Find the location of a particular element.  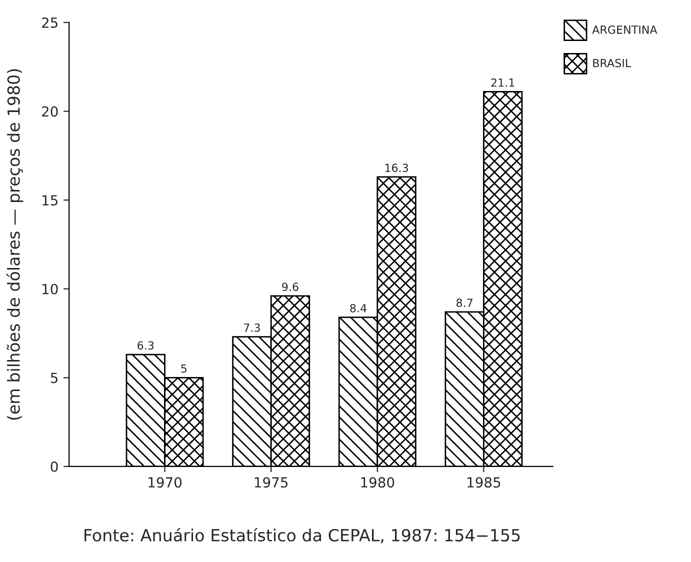

y-axis-title: (em bilhões de dólares — preços de 1980) is located at coordinates (15, 244).